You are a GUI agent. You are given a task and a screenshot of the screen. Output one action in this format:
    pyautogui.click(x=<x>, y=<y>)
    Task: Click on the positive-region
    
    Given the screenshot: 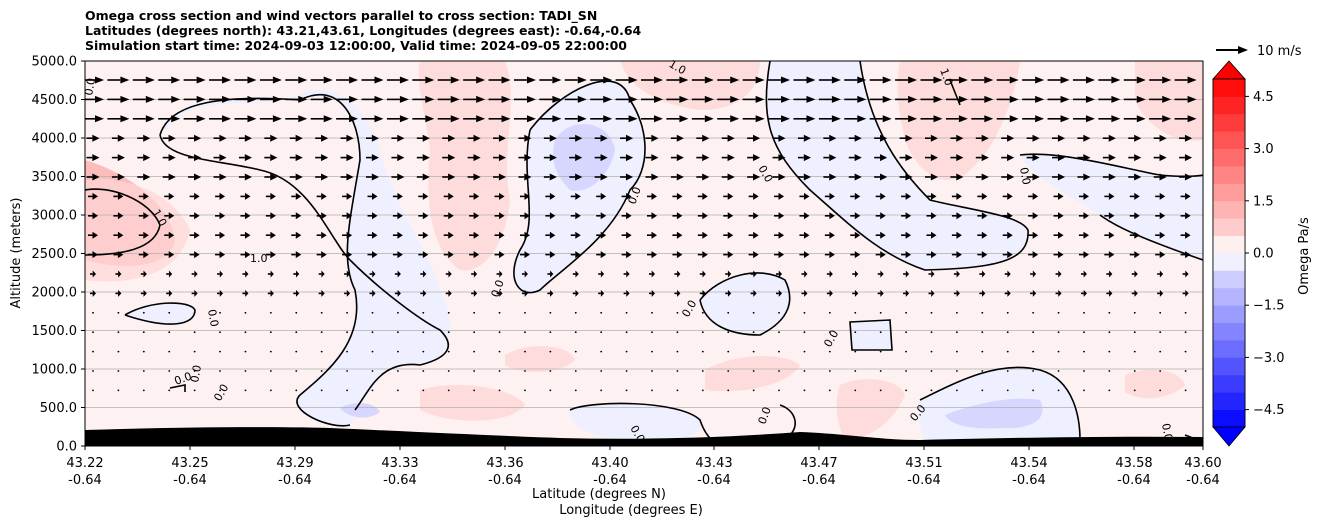 What is the action you would take?
    pyautogui.click(x=464, y=166)
    